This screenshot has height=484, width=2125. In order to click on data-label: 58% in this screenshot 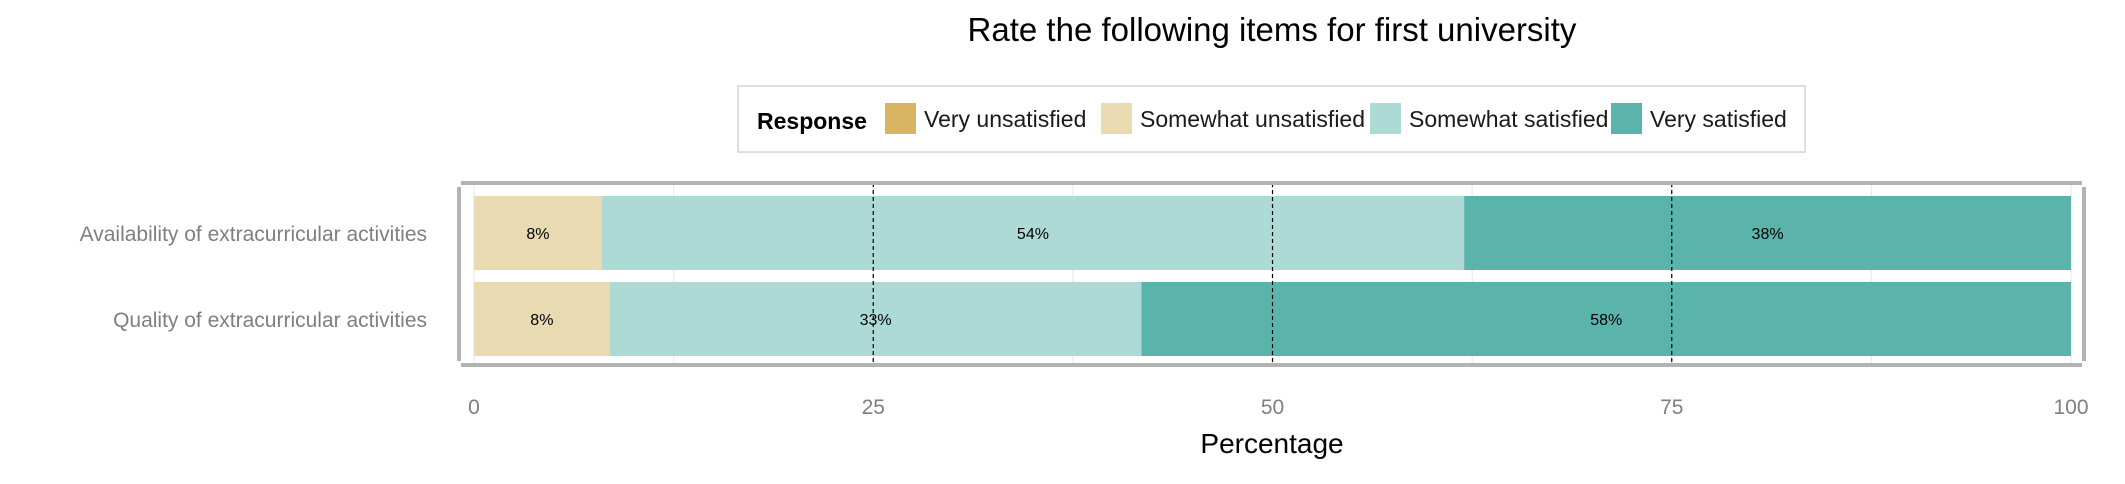, I will do `click(1606, 320)`.